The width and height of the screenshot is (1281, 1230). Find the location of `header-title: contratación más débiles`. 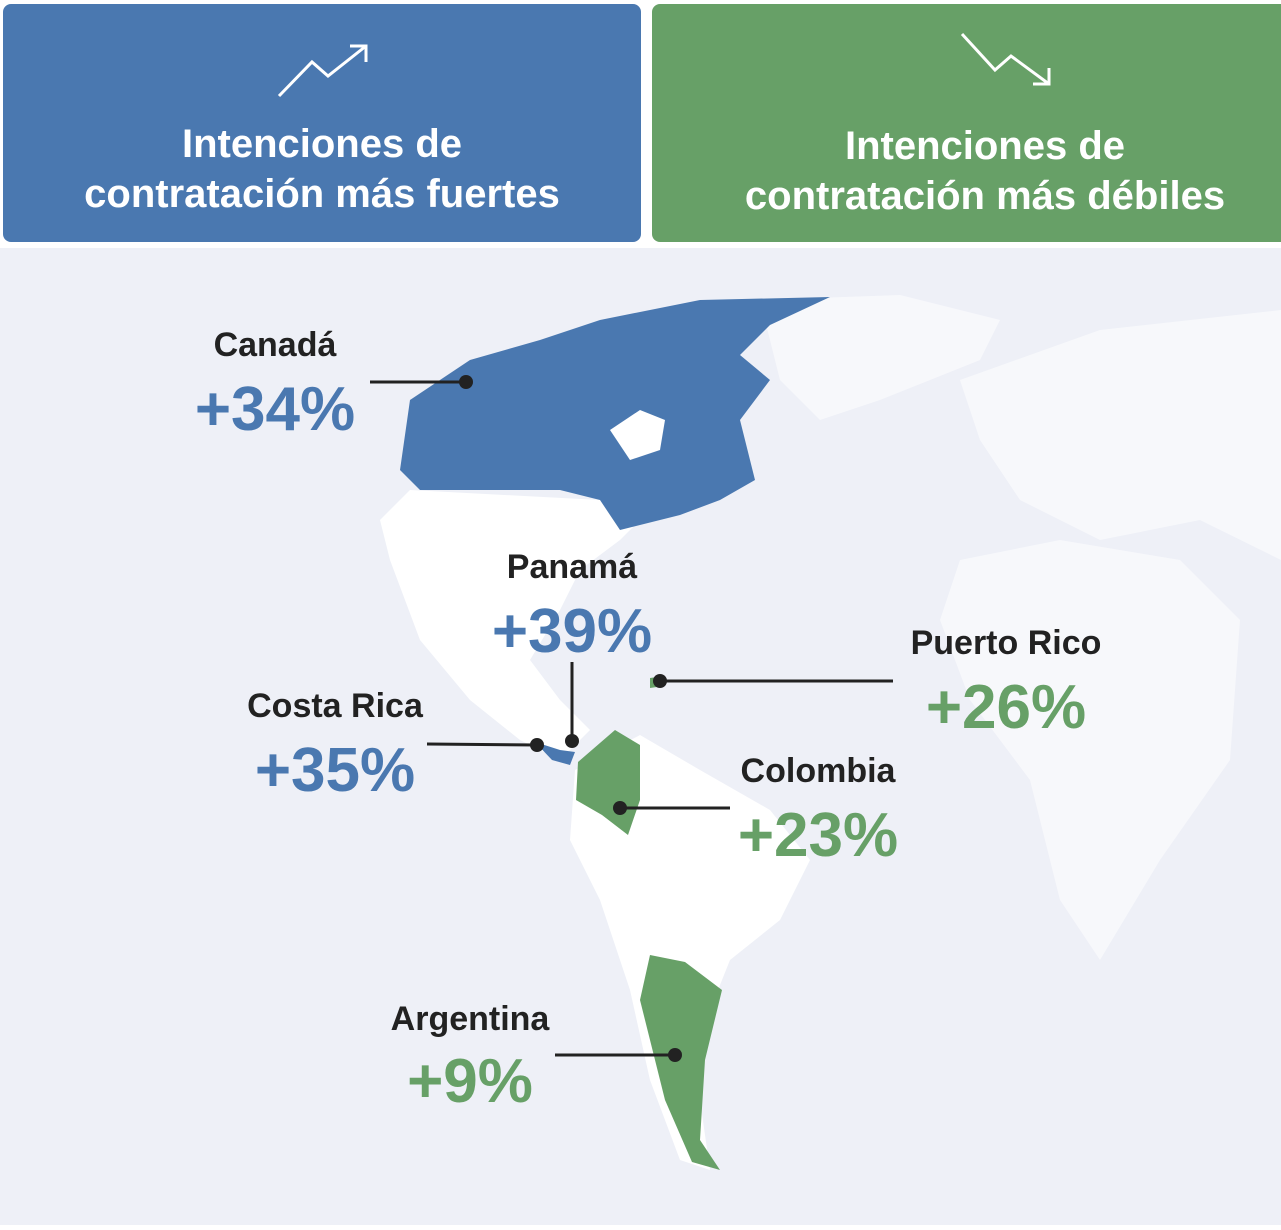

header-title: contratación más débiles is located at coordinates (985, 196).